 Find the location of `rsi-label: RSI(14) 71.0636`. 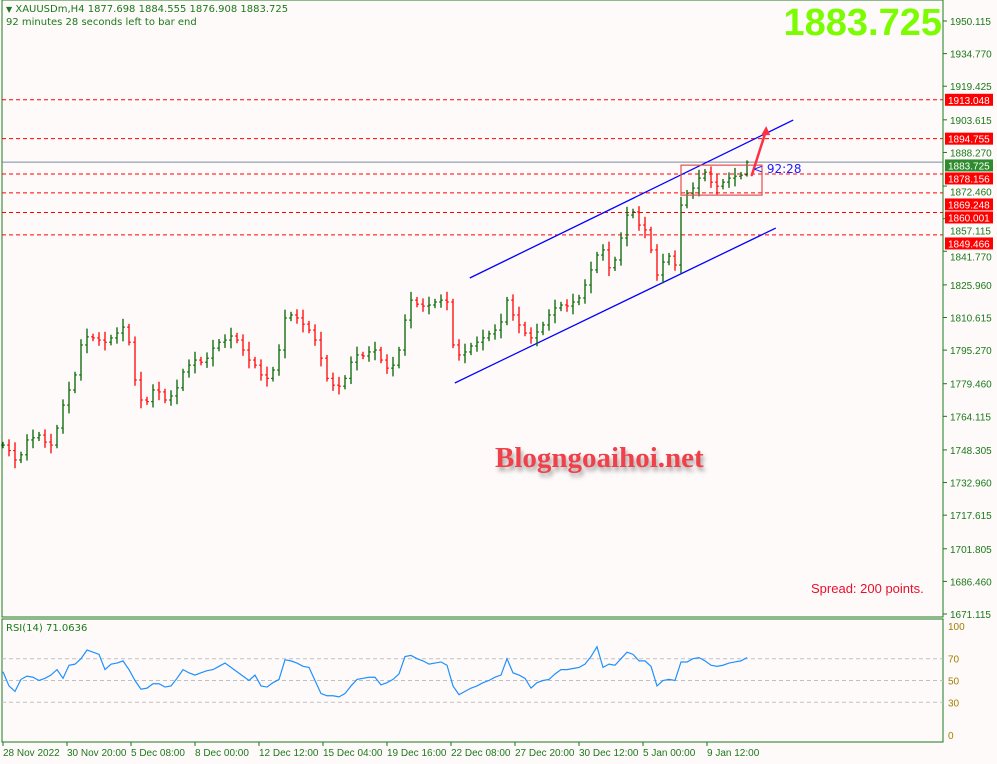

rsi-label: RSI(14) 71.0636 is located at coordinates (47, 628).